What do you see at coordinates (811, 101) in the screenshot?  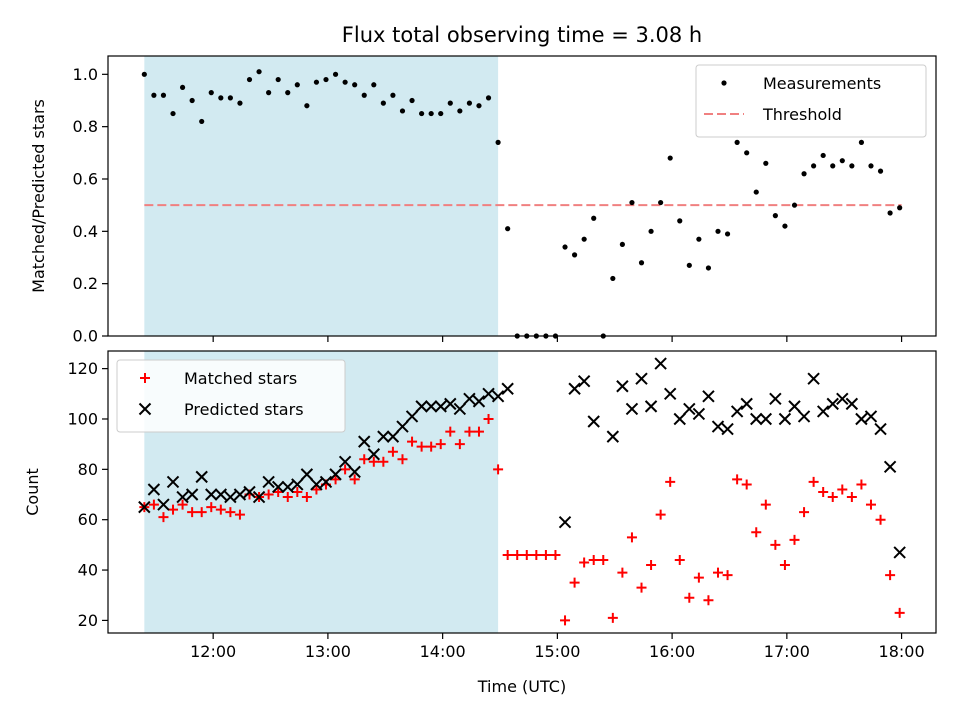 I see `panel-top-legend: Measurements Threshold` at bounding box center [811, 101].